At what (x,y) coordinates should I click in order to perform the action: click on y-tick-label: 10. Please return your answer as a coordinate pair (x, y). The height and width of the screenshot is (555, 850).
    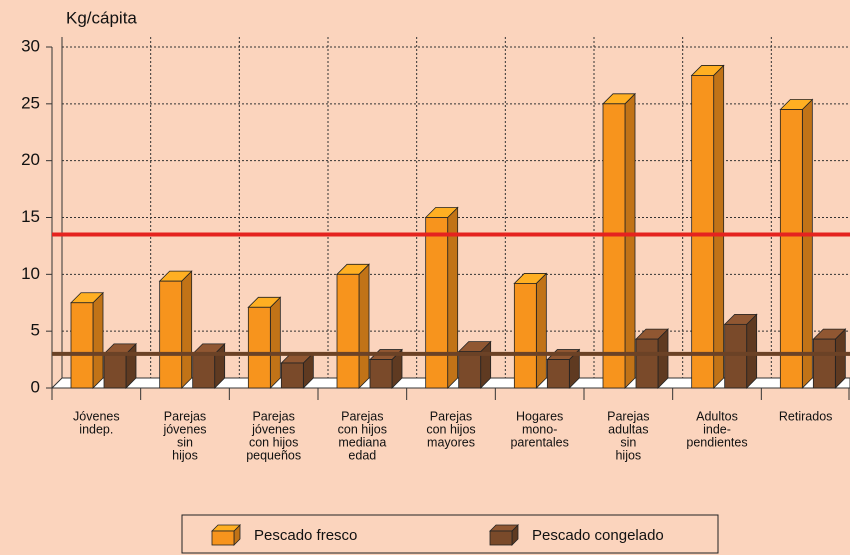
    Looking at the image, I should click on (30, 273).